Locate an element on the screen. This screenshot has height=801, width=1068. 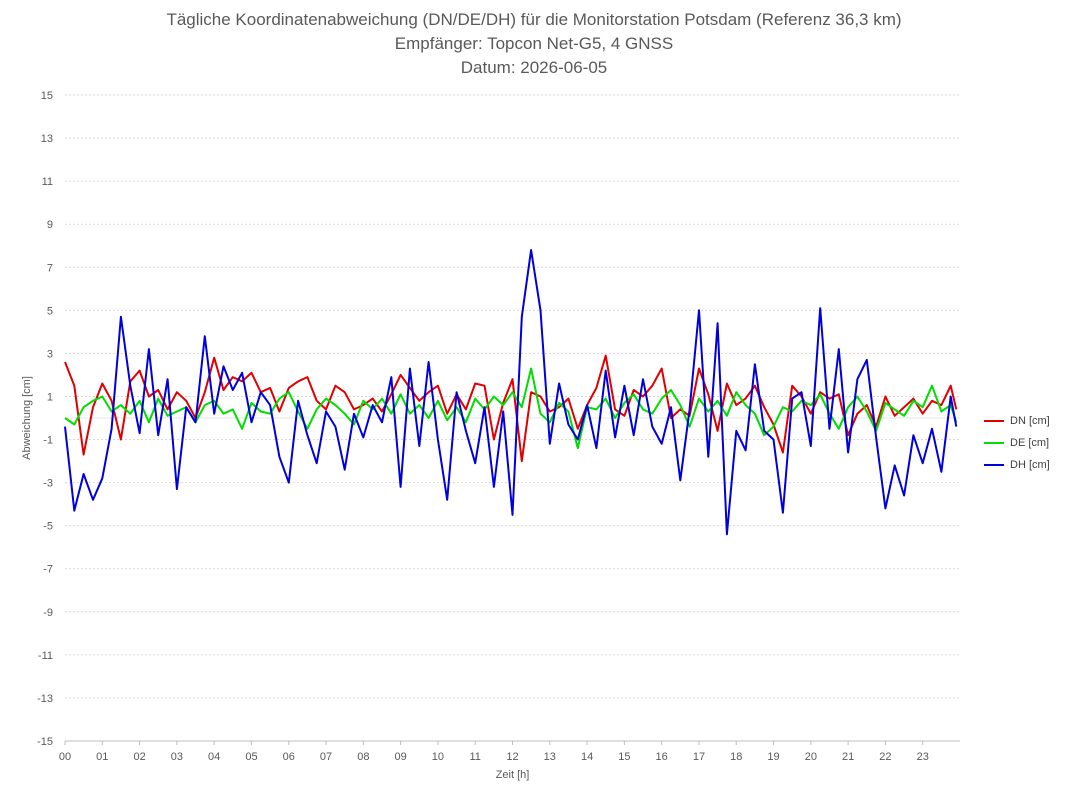
legend-item-dh: DH [cm] is located at coordinates (1017, 465).